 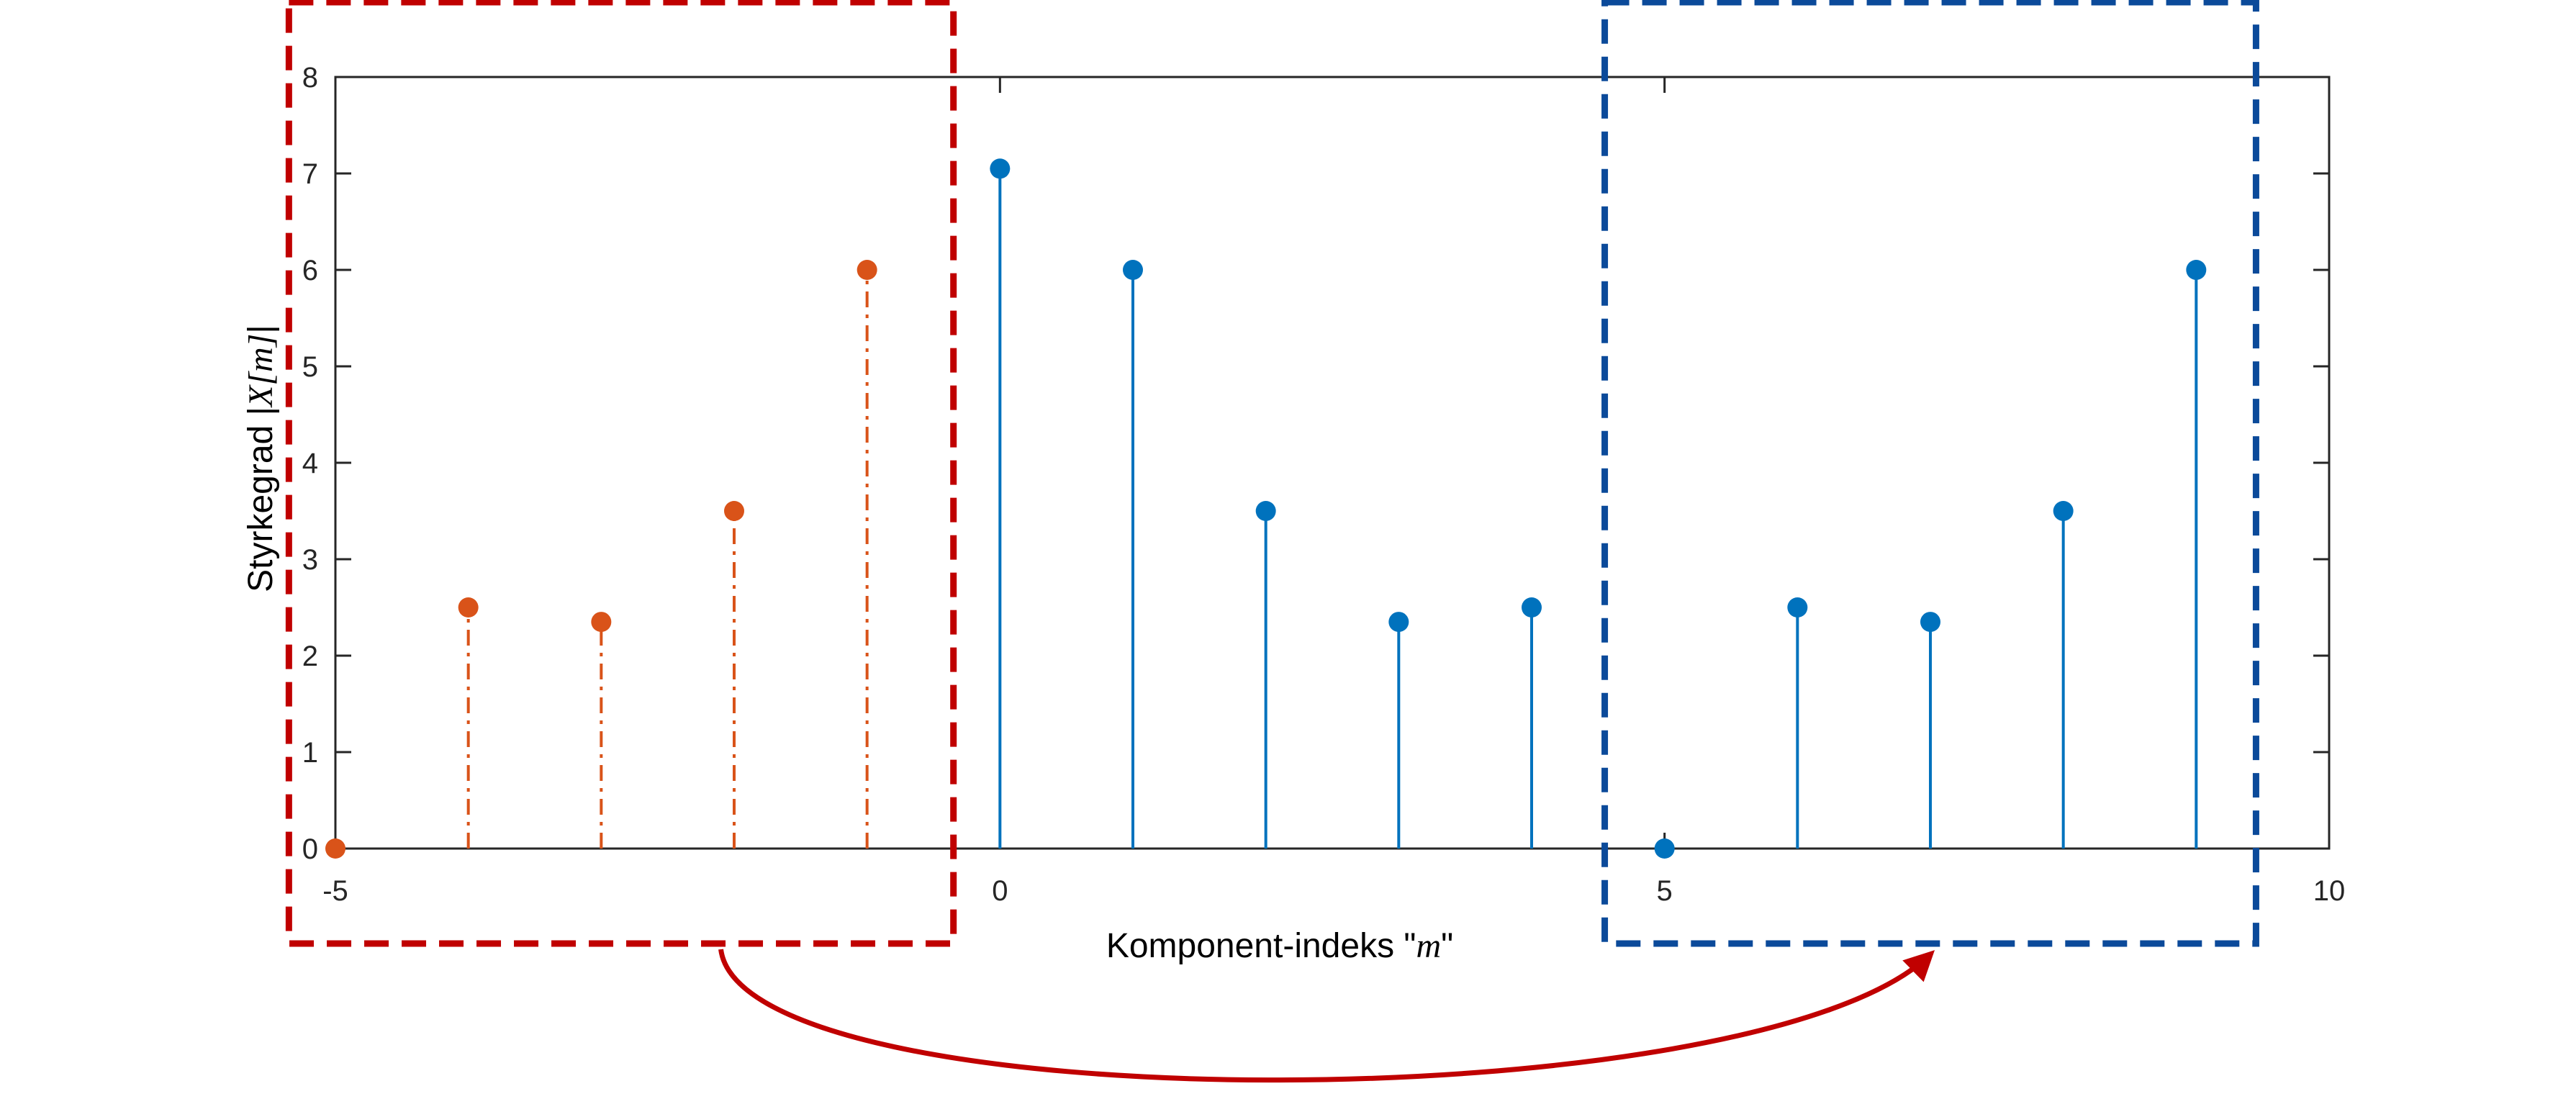 What do you see at coordinates (261, 371) in the screenshot?
I see `y-axis-label-math: X[m]` at bounding box center [261, 371].